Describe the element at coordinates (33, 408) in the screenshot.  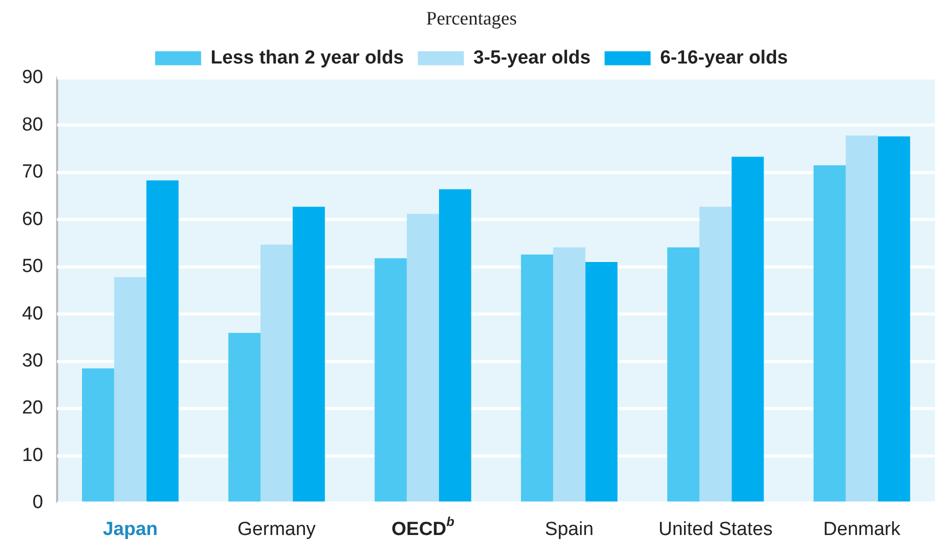
I see `y-tick-label: 20` at that location.